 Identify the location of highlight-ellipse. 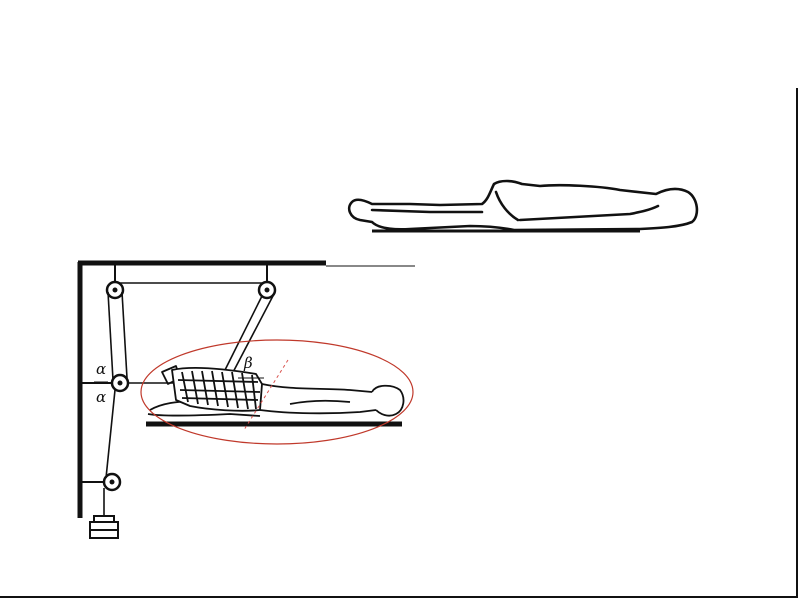
(277, 392).